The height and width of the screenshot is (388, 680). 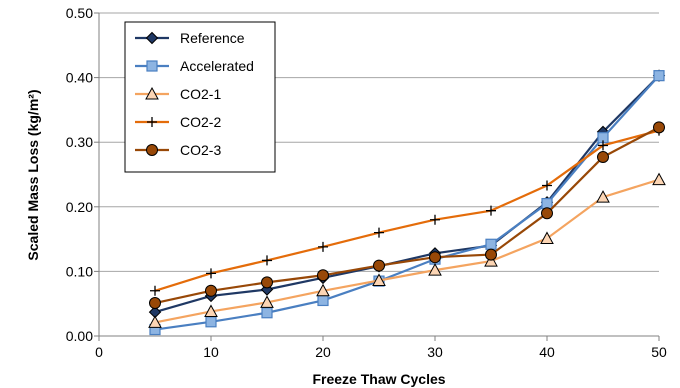 I want to click on legend-label: CO2-2, so click(x=200, y=122).